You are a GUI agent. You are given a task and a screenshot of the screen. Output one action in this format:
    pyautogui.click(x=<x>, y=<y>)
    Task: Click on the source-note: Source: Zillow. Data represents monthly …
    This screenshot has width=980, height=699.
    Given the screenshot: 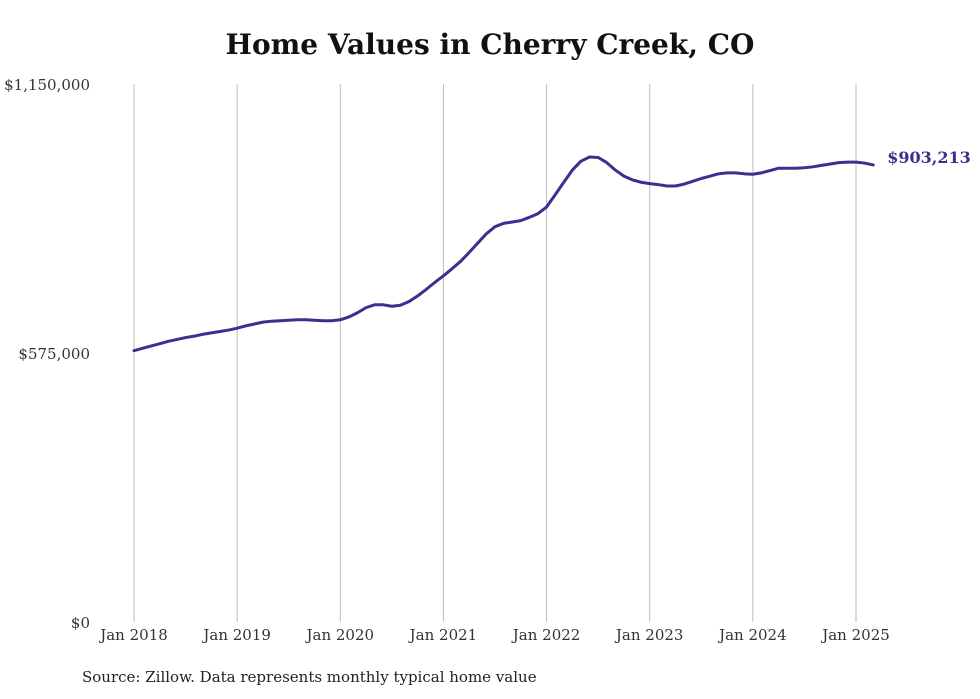 What is the action you would take?
    pyautogui.click(x=309, y=677)
    